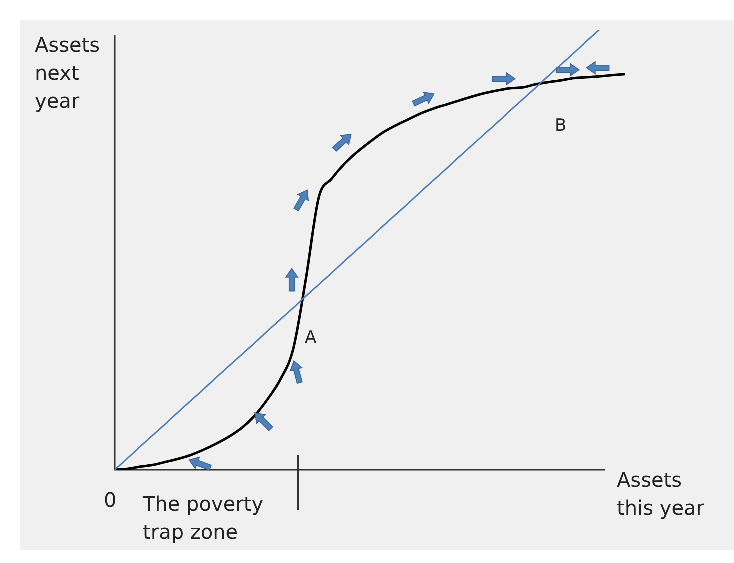 Image resolution: width=734 pixels, height=563 pixels. I want to click on text: The poverty trap zone, so click(203, 518).